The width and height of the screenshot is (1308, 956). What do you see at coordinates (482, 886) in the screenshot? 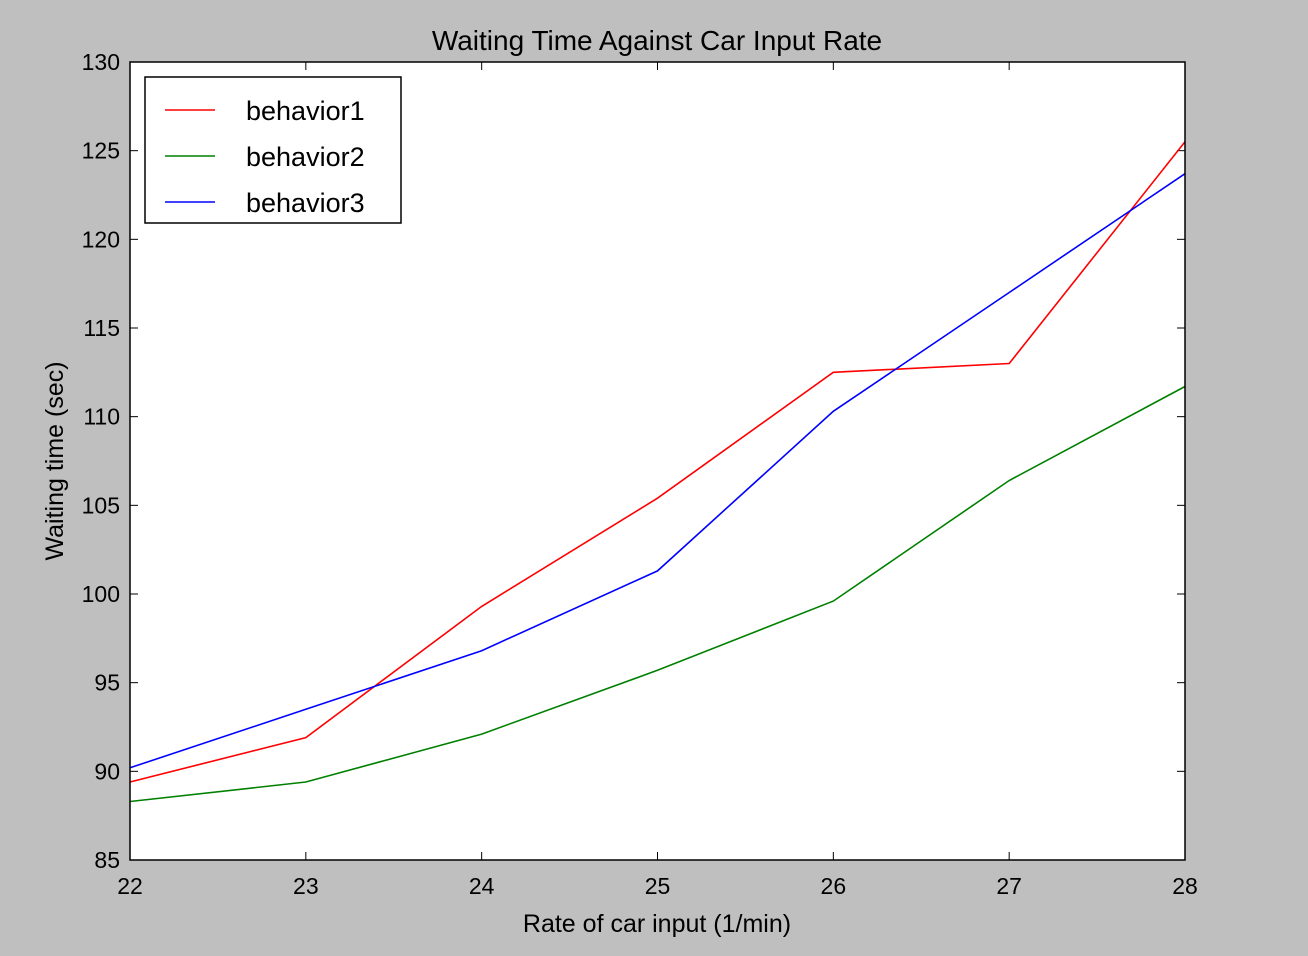
I see `x-tick-label: 24` at bounding box center [482, 886].